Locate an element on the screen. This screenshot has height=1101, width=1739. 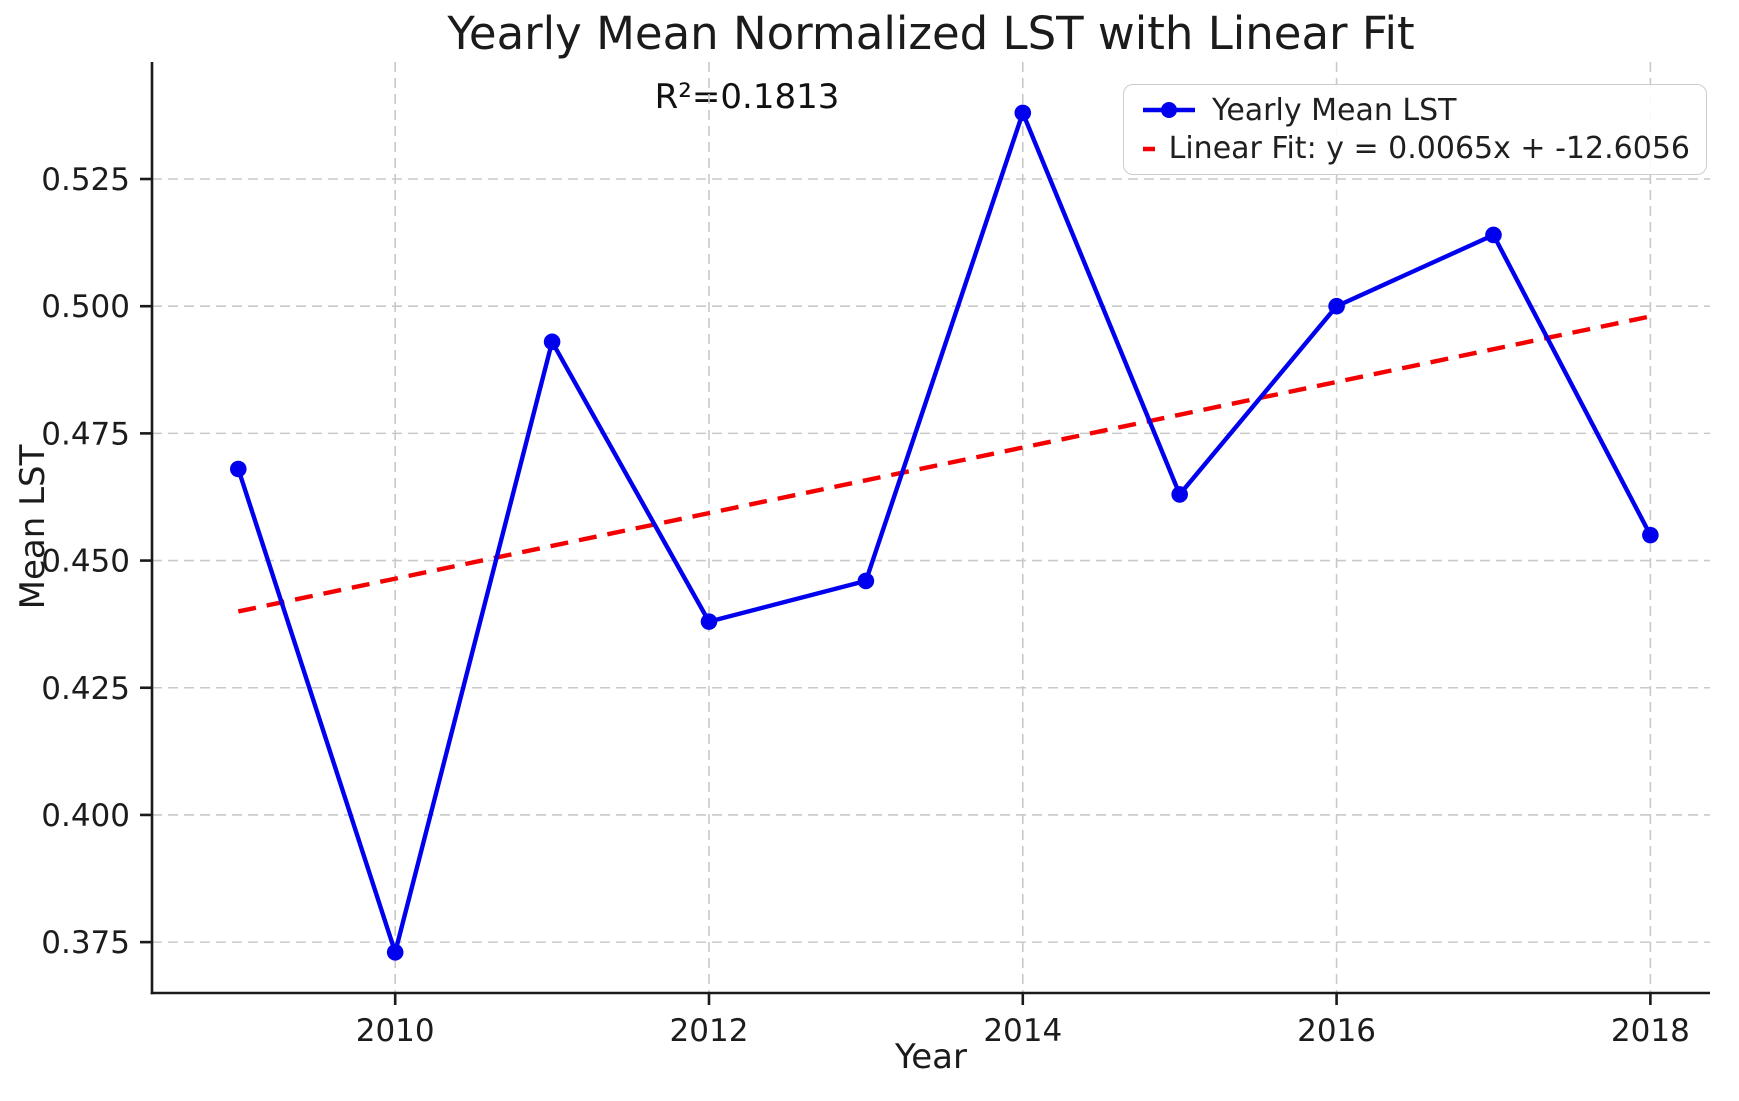
y-tick-label: 0.525 is located at coordinates (85, 180).